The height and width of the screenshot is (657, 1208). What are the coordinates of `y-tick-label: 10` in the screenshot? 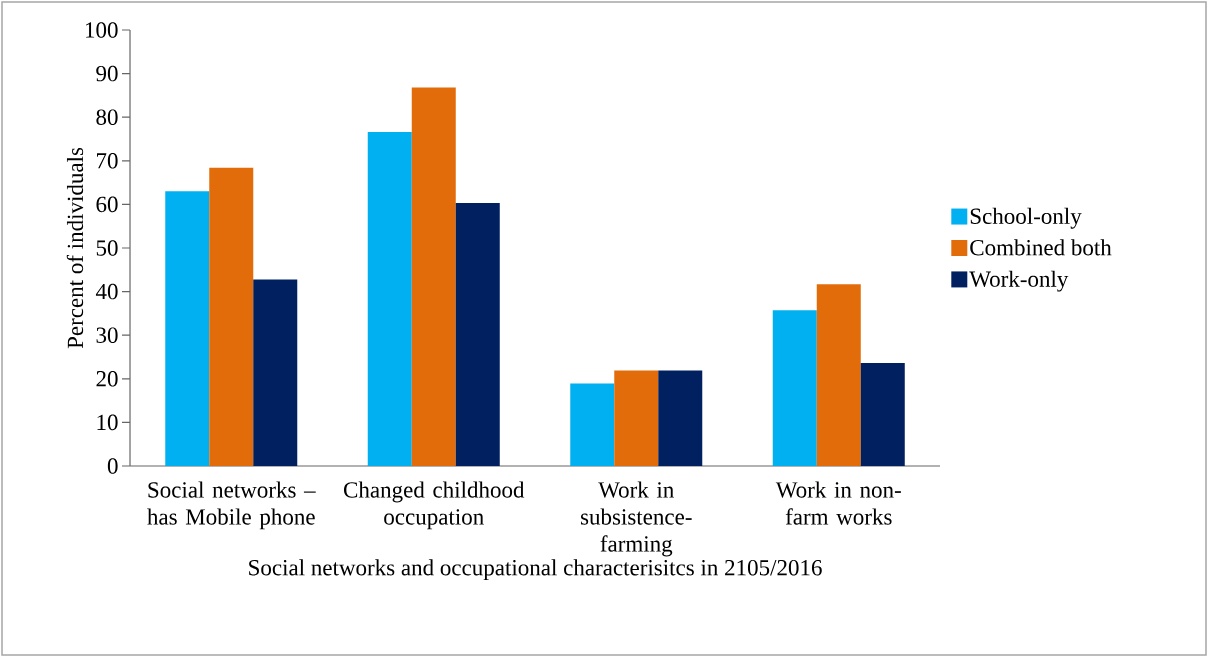 It's located at (107, 422).